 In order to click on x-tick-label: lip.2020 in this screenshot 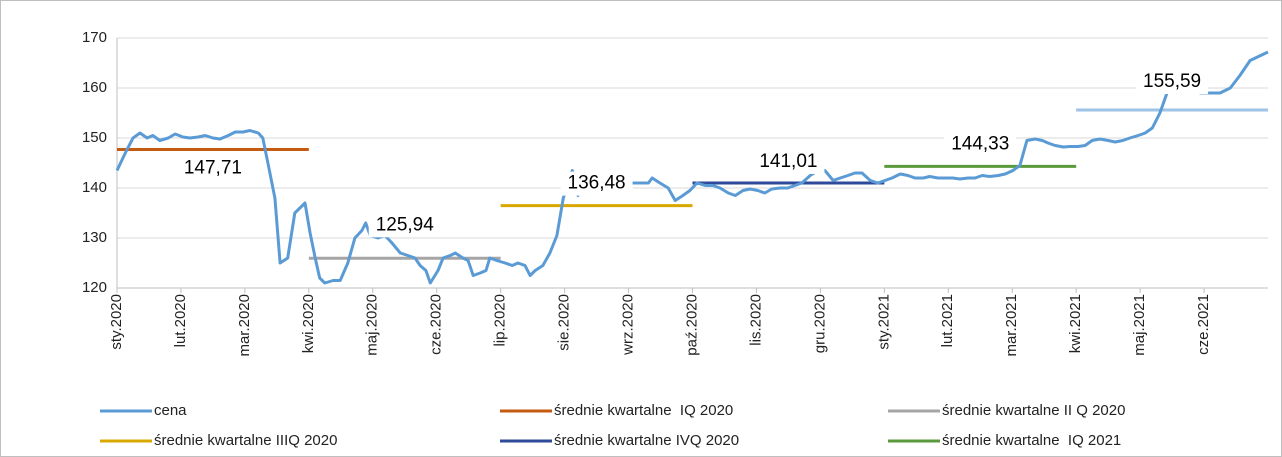, I will do `click(500, 320)`.